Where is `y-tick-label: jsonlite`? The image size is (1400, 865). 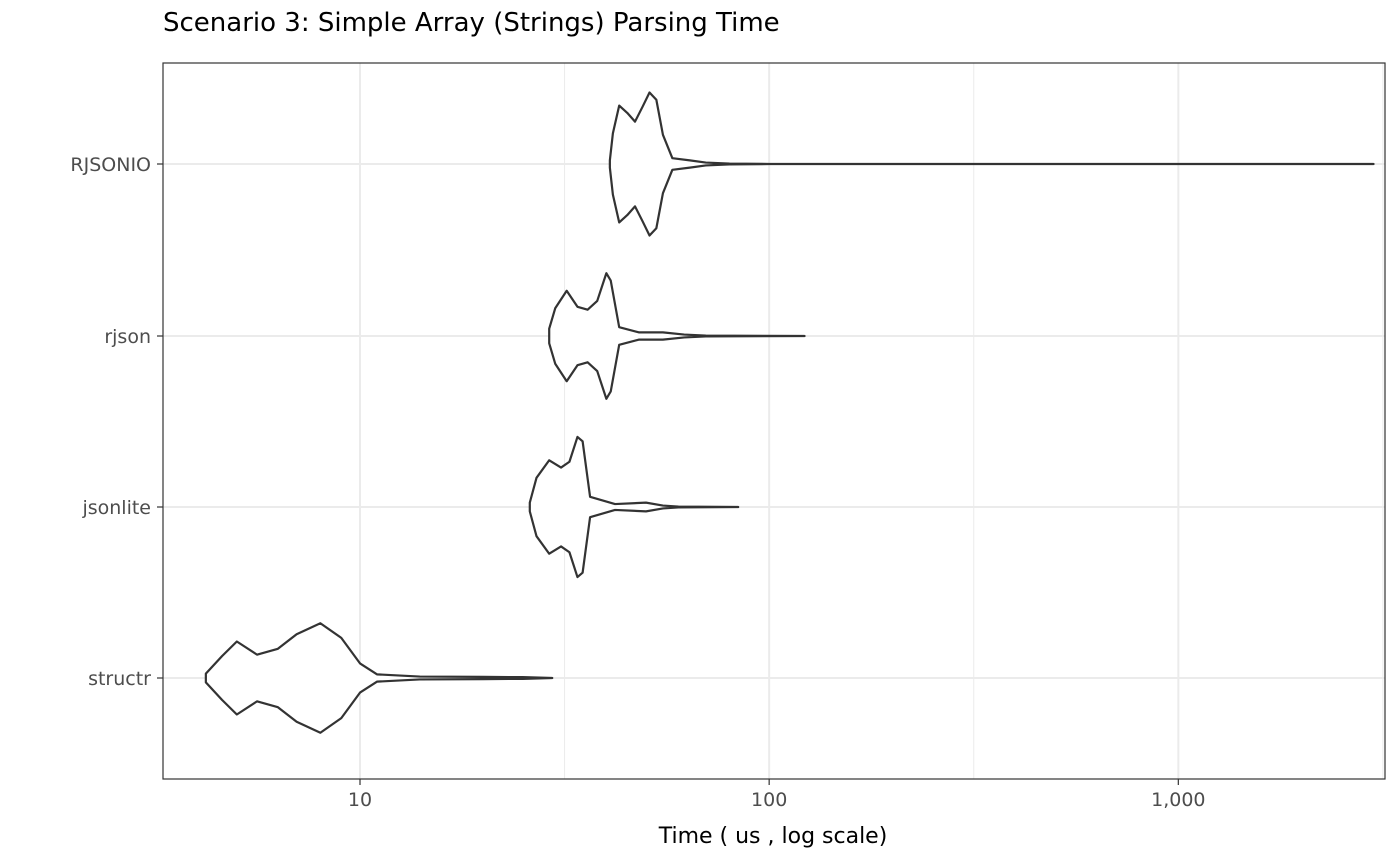
y-tick-label: jsonlite is located at coordinates (116, 508).